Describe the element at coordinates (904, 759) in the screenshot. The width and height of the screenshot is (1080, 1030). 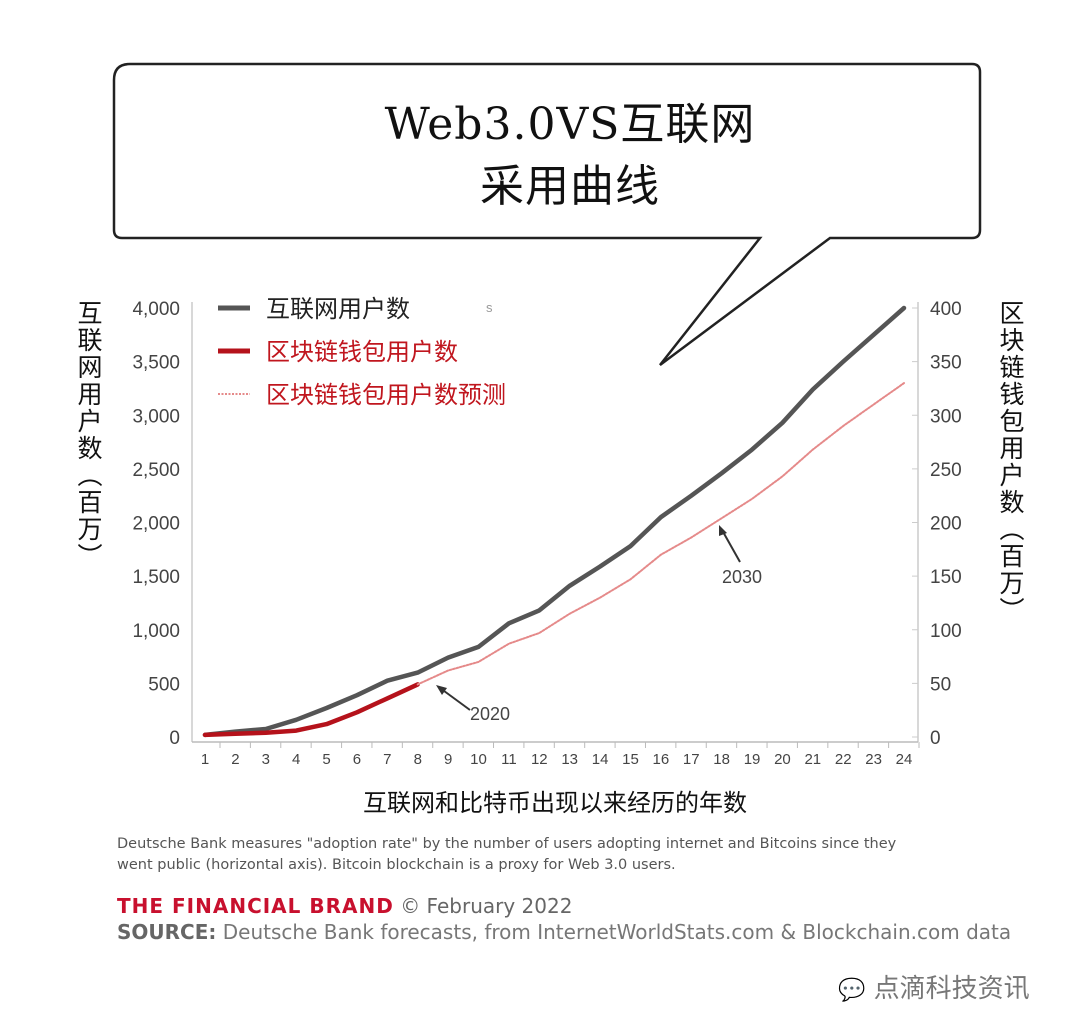
I see `x-tick-label: 24` at that location.